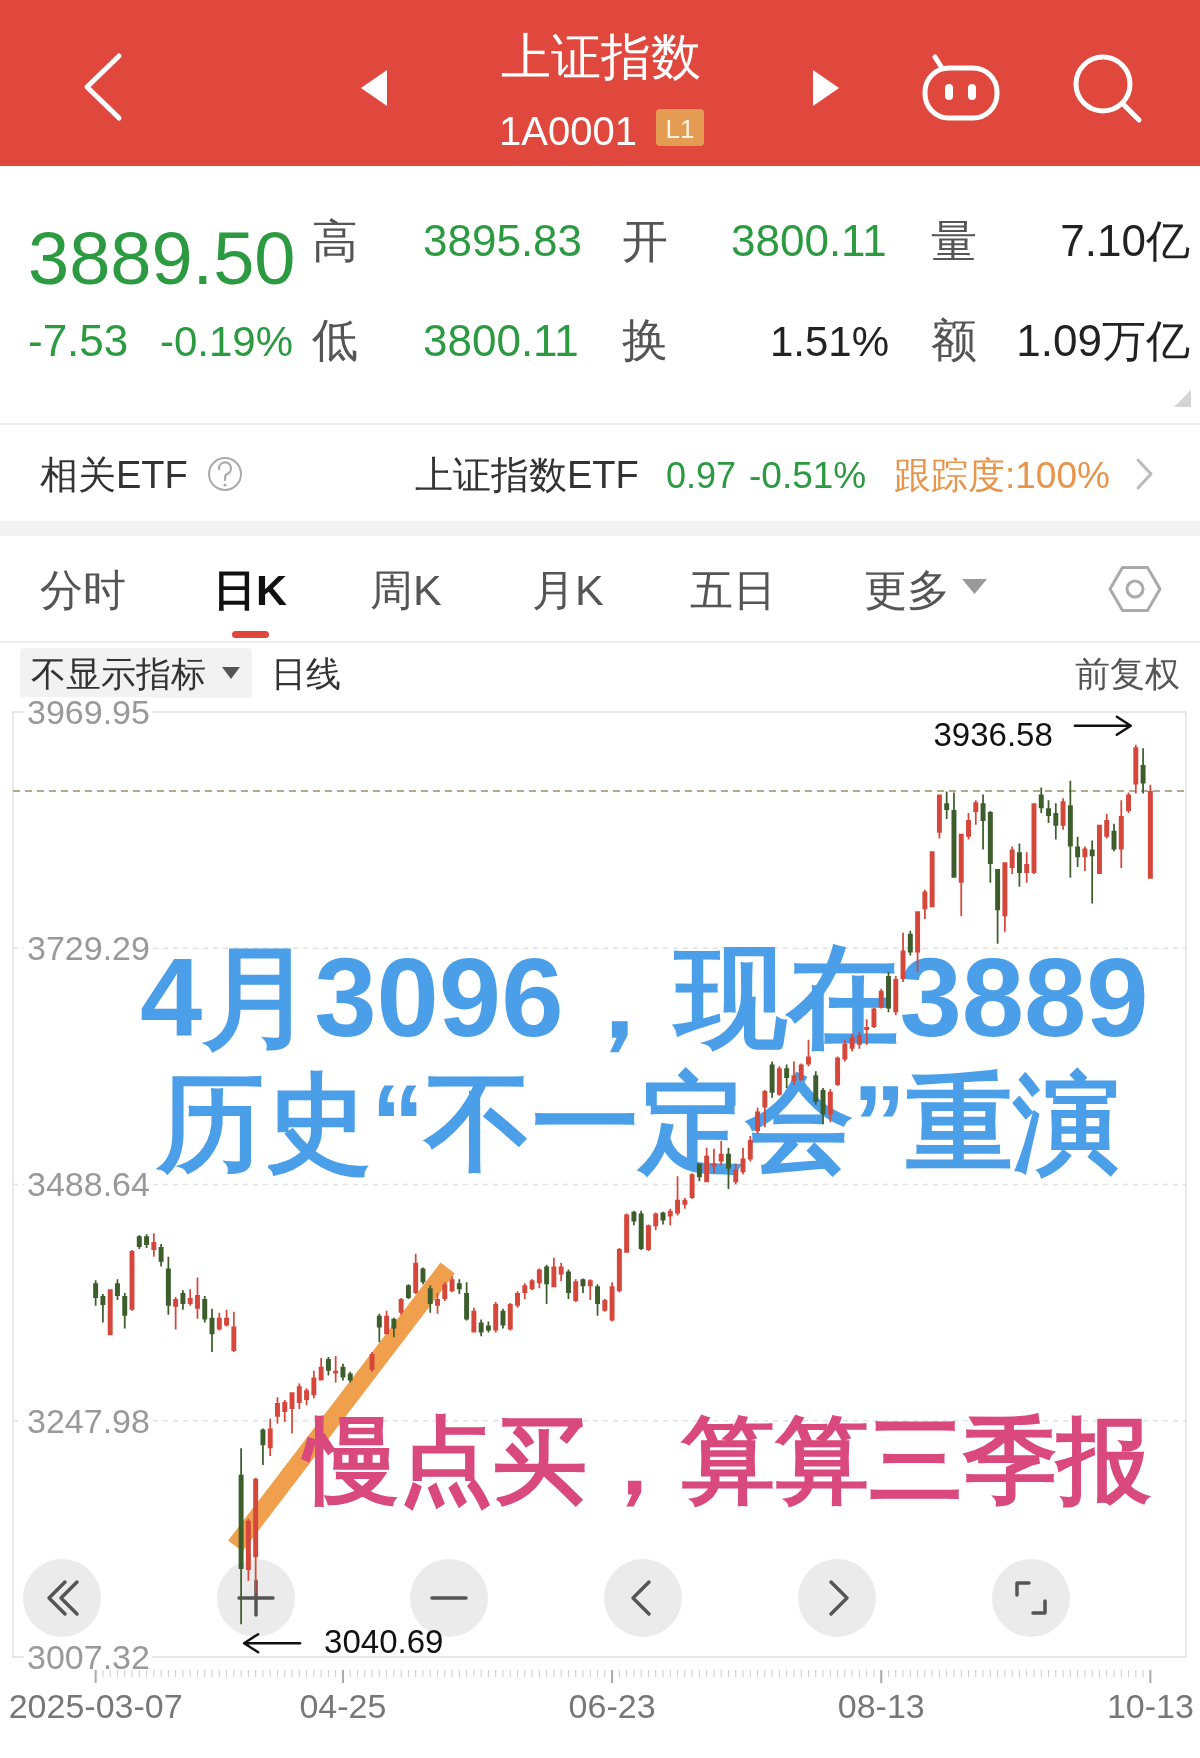  I want to click on y-tick-label: 3488.64, so click(88, 1184).